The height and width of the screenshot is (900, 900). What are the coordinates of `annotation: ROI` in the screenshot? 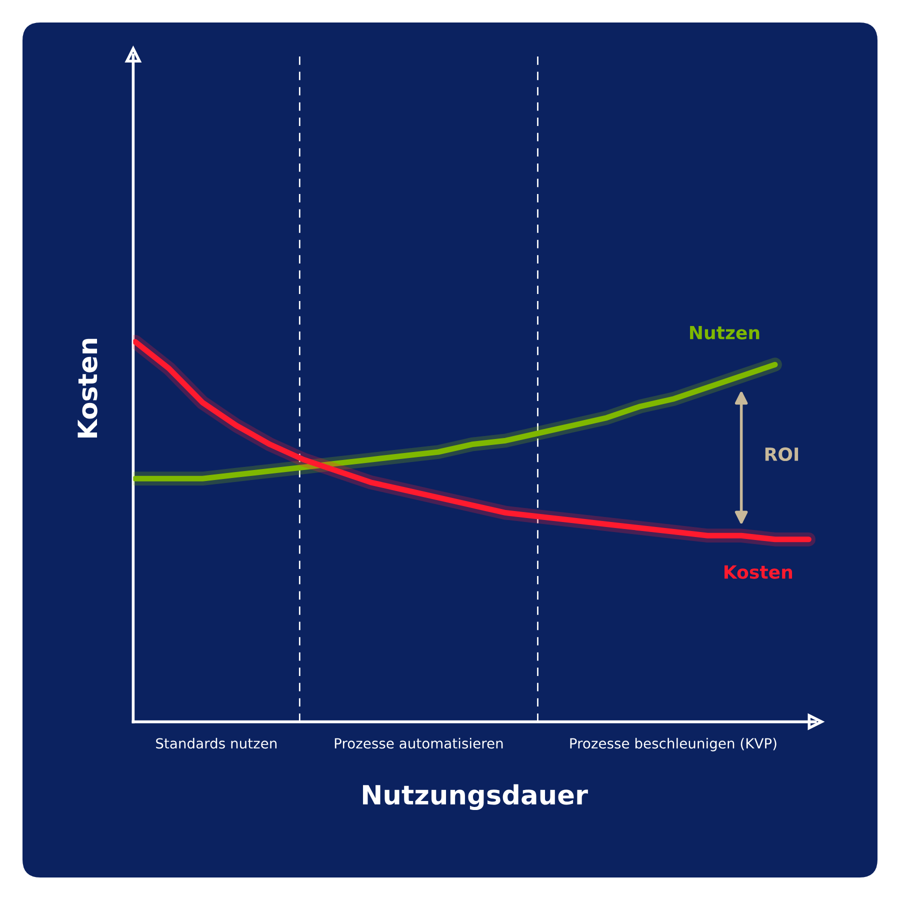 It's located at (781, 454).